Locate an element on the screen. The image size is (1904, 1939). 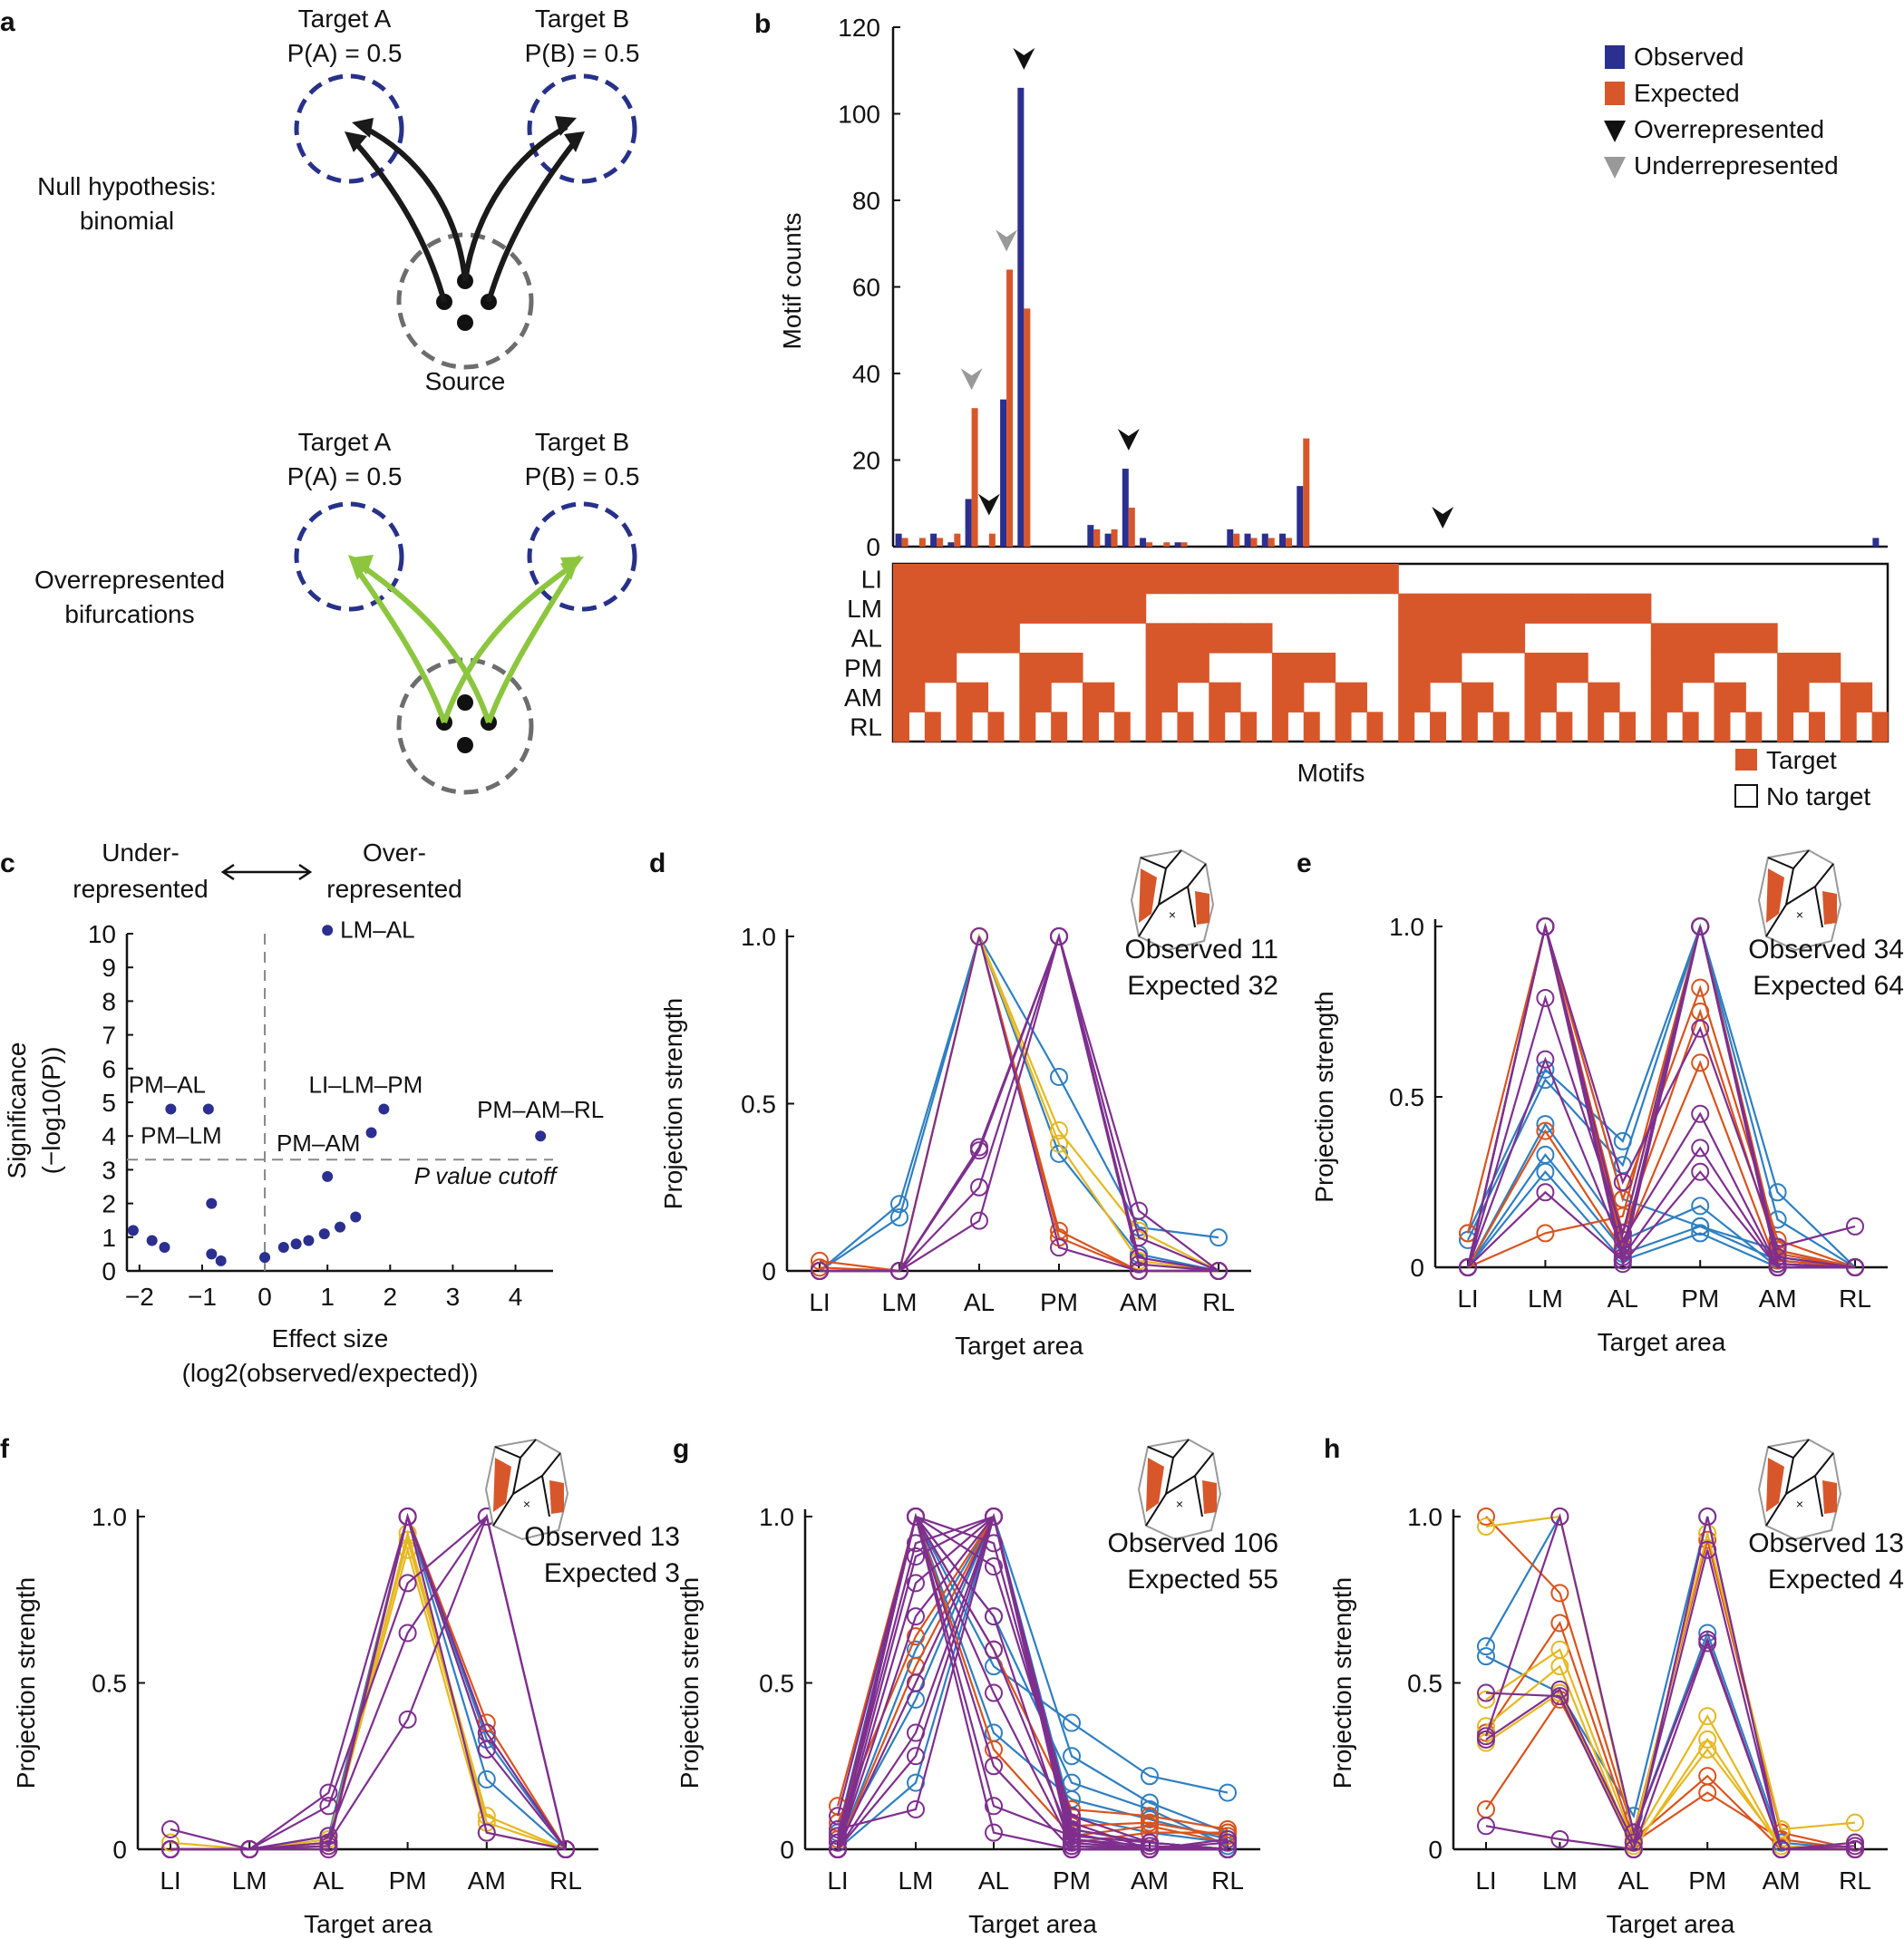
x-tick-label: LM is located at coordinates (900, 1302).